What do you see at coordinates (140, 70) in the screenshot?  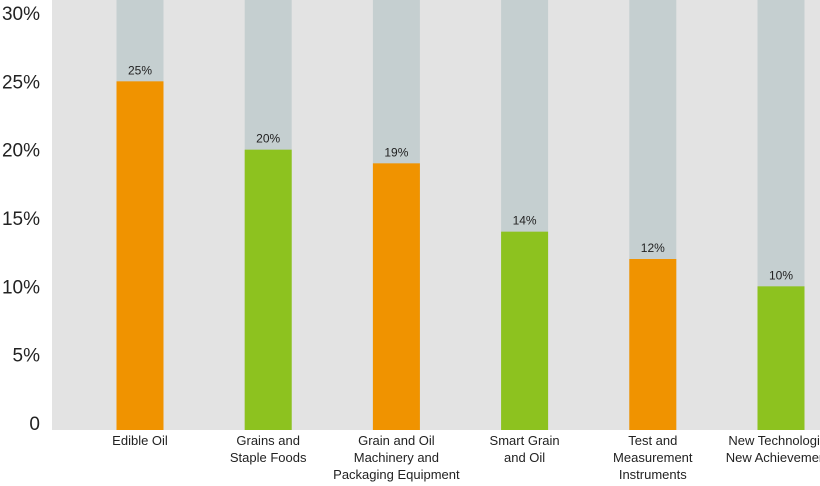 I see `data-label: 25%` at bounding box center [140, 70].